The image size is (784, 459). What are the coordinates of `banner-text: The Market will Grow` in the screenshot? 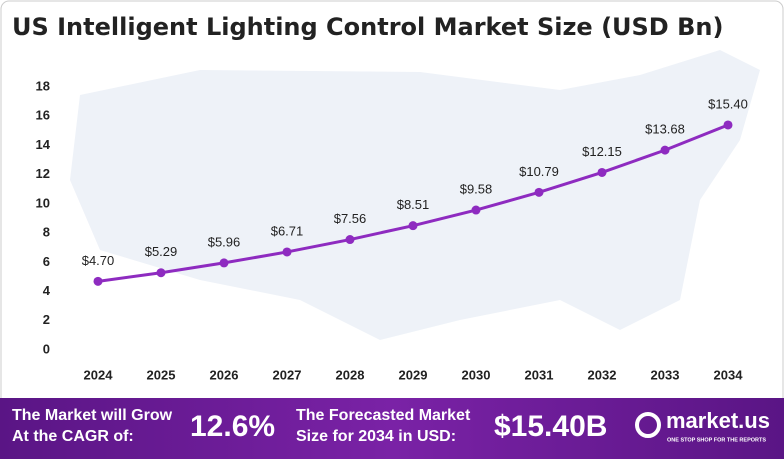 It's located at (92, 415).